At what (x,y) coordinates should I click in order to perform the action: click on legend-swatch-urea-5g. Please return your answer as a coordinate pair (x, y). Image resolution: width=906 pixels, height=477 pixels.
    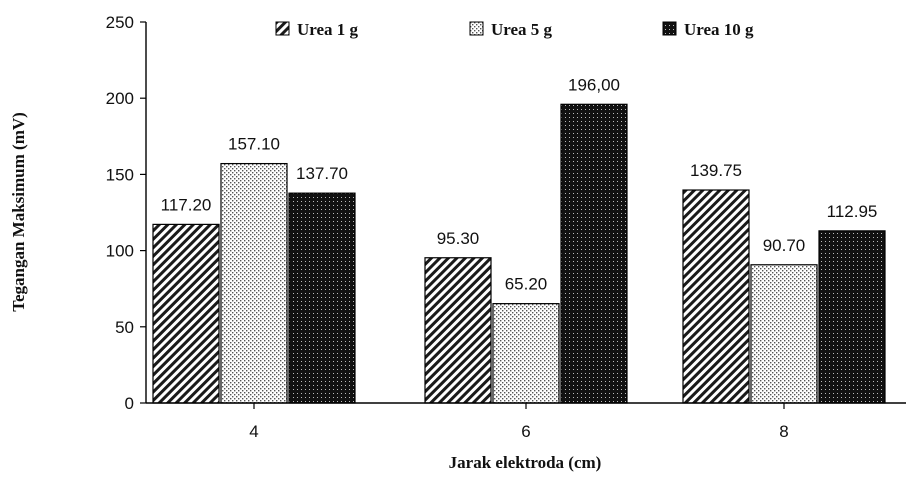
    Looking at the image, I should click on (476, 28).